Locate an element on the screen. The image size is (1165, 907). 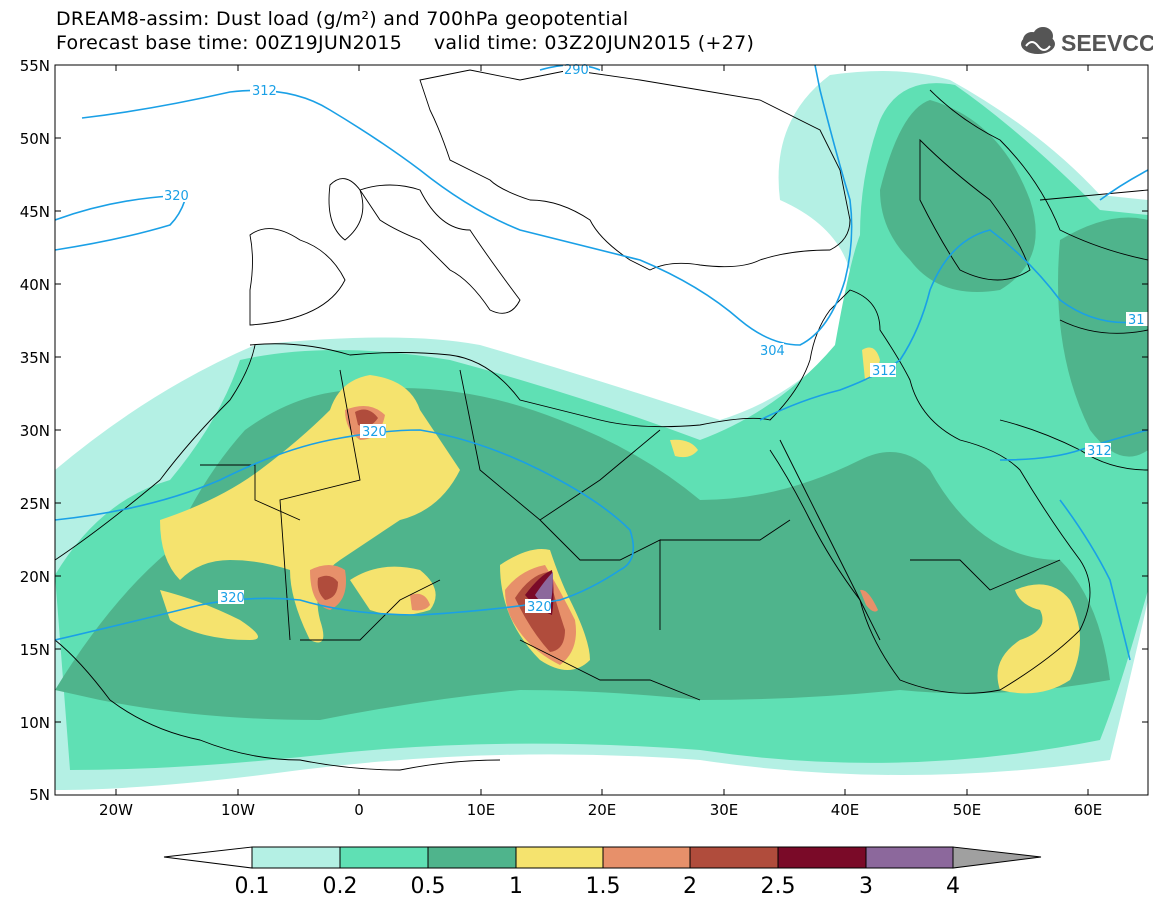
contour-label-304: 304 is located at coordinates (772, 351).